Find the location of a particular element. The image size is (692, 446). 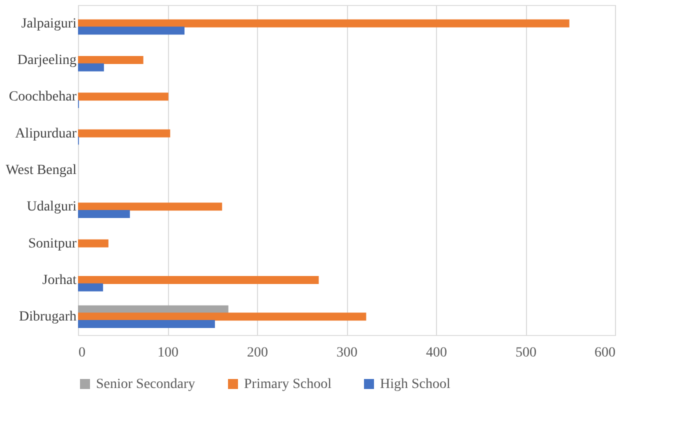

x-tick-label: 300 is located at coordinates (347, 353).